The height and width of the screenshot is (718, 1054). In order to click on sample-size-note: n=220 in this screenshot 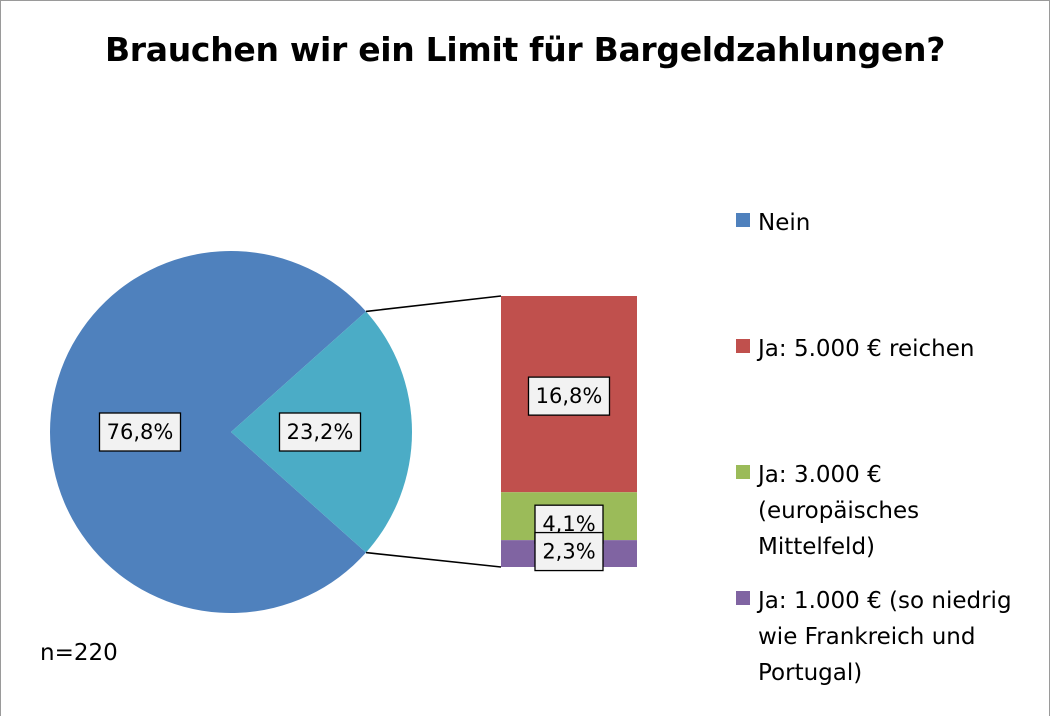, I will do `click(79, 653)`.